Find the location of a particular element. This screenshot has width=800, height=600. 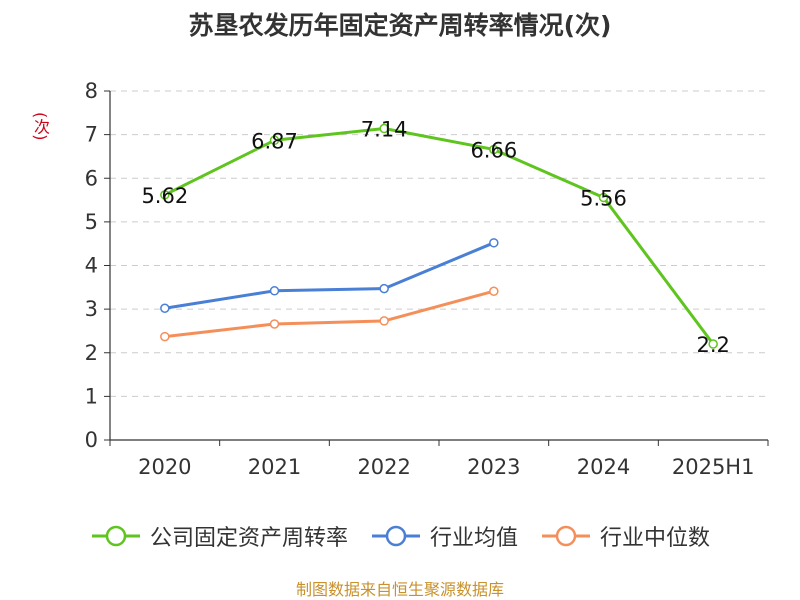

x-tick-label: 2022 is located at coordinates (383, 467).